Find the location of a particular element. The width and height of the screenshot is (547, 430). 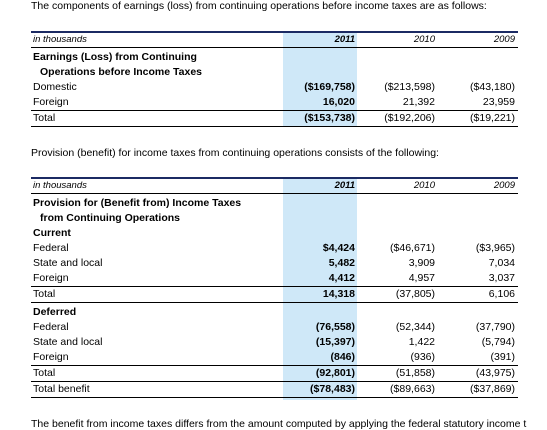

table-row: State and local 5,482 3,909 7,034 is located at coordinates (274, 263).